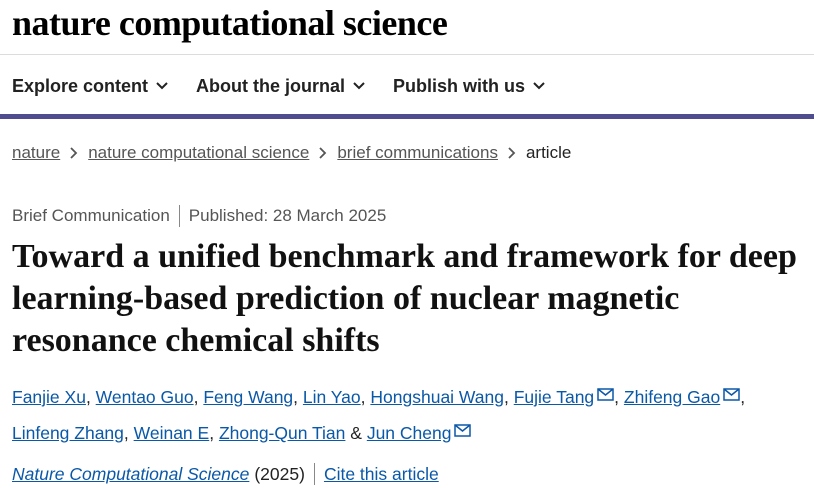 The image size is (814, 488). I want to click on nav-about-the-journal: About the journal, so click(280, 86).